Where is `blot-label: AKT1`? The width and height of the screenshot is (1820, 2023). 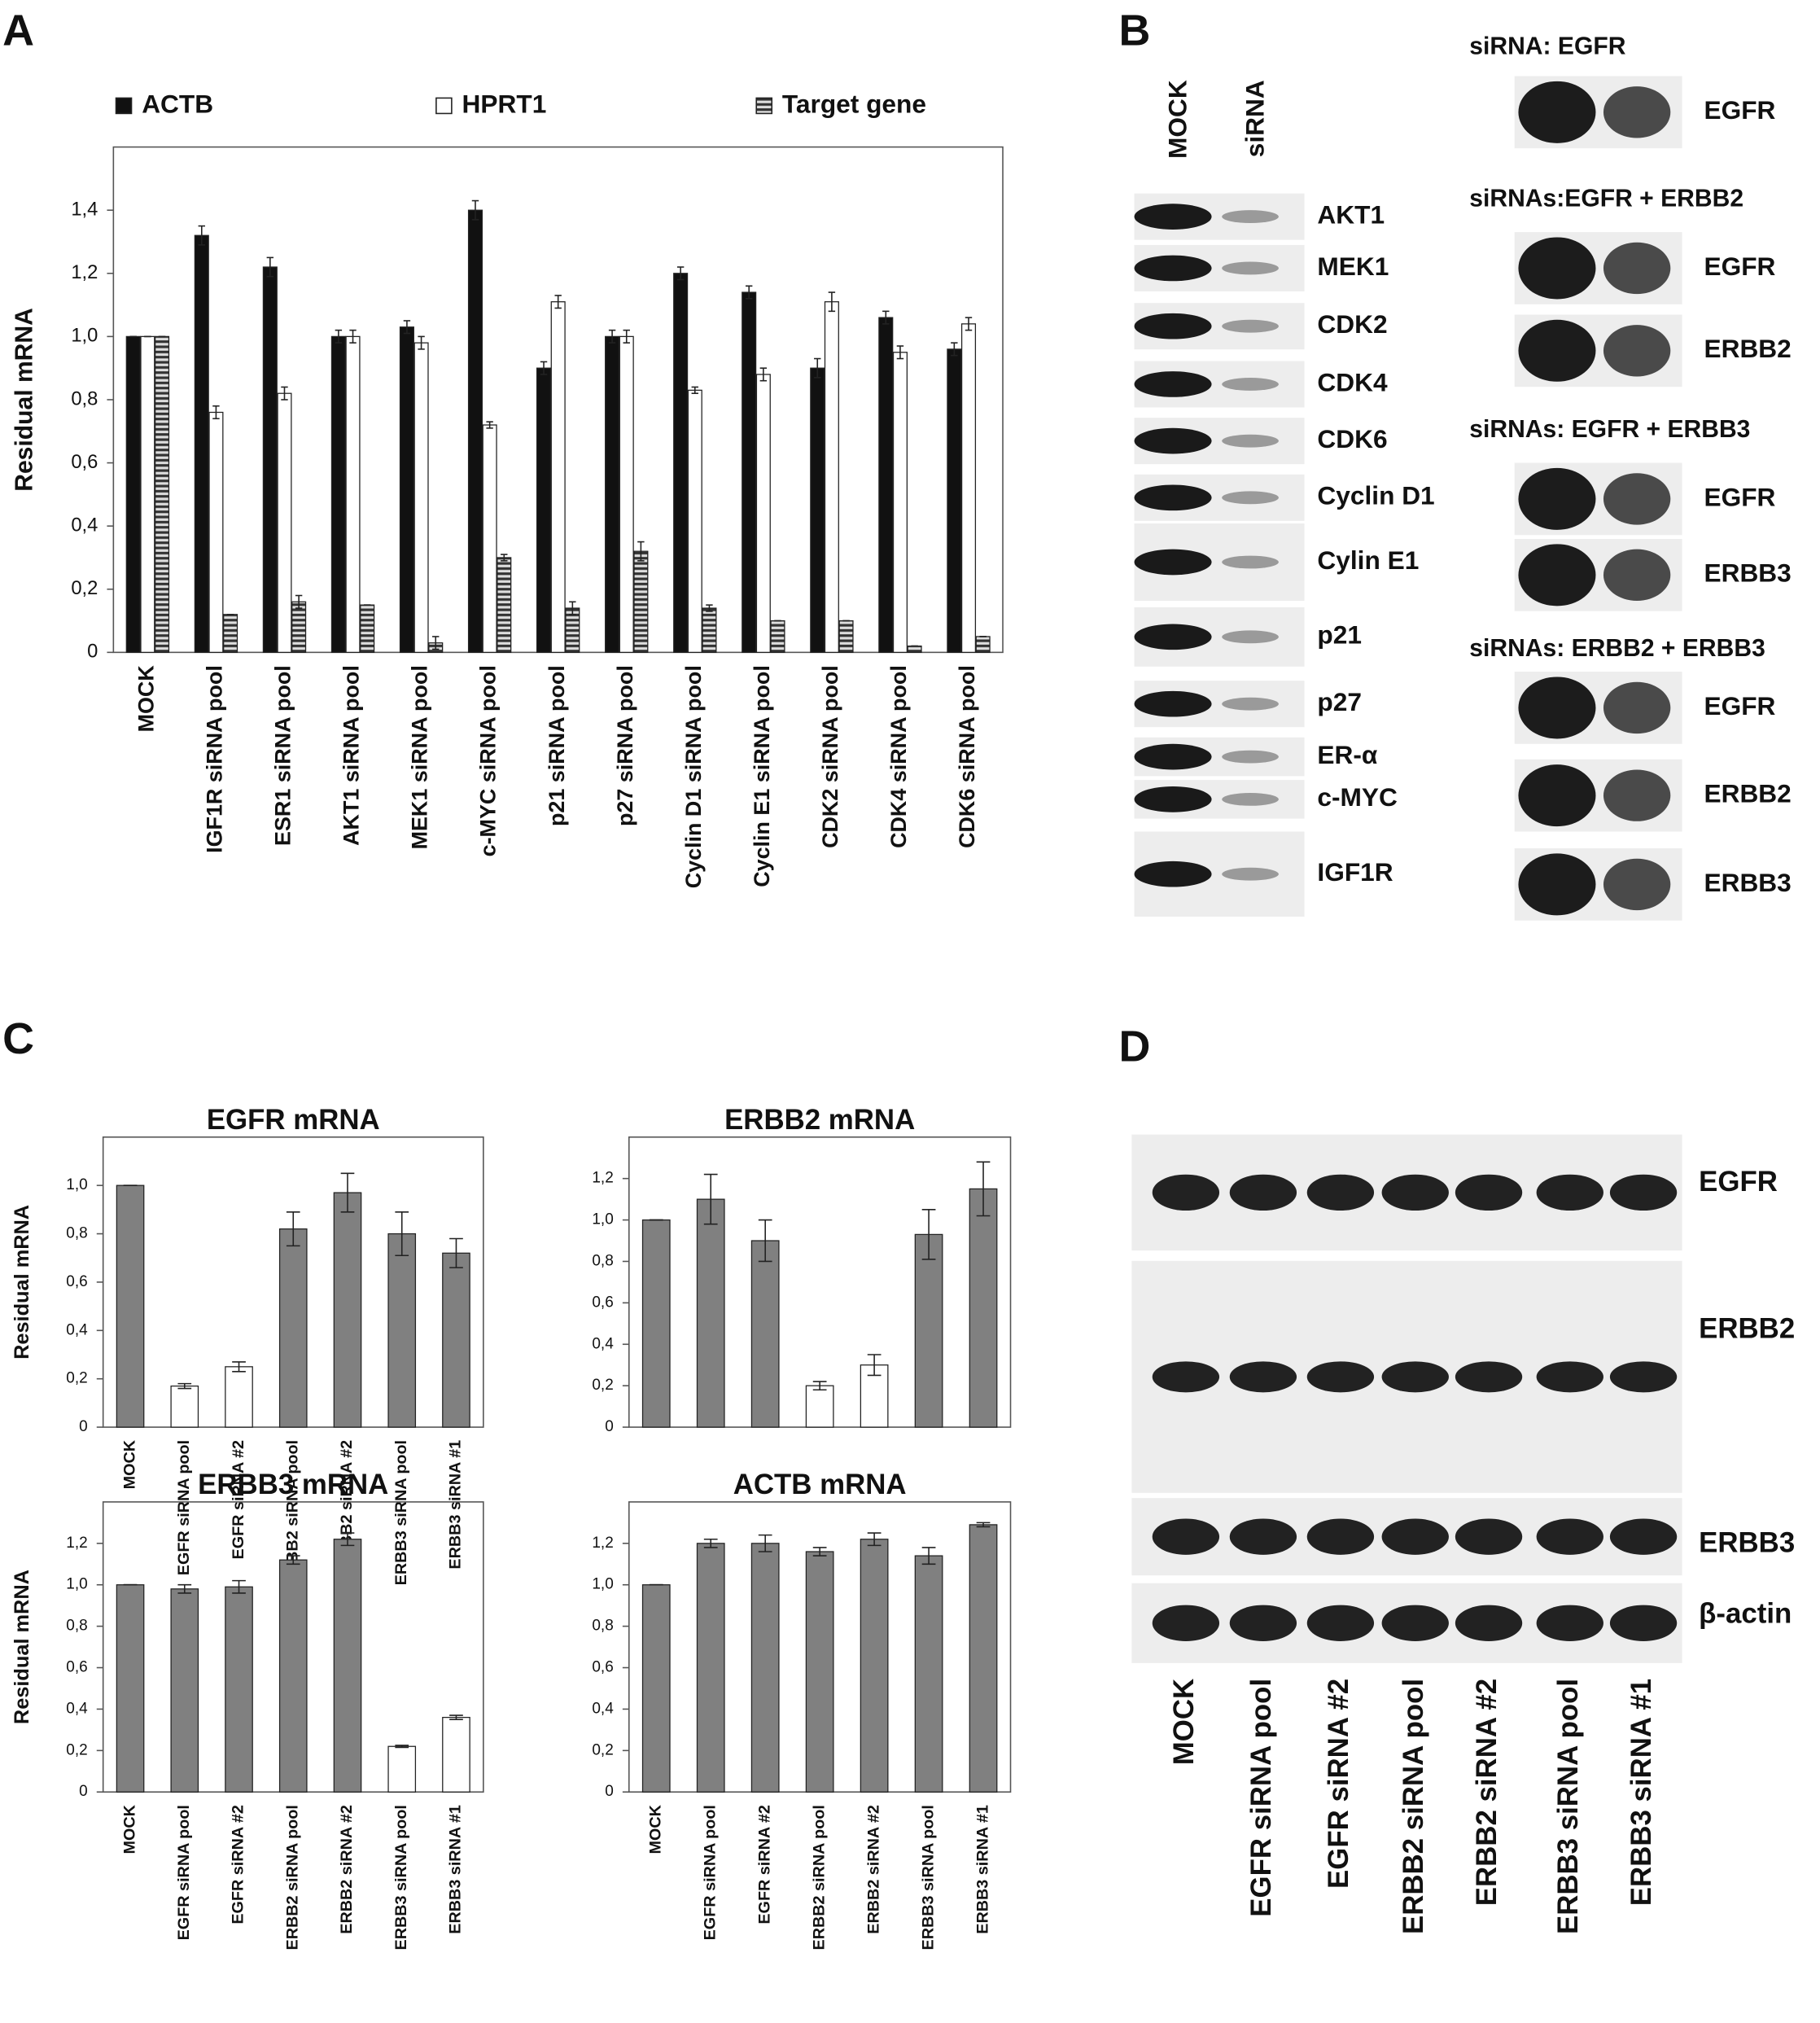
blot-label: AKT1 is located at coordinates (1351, 214).